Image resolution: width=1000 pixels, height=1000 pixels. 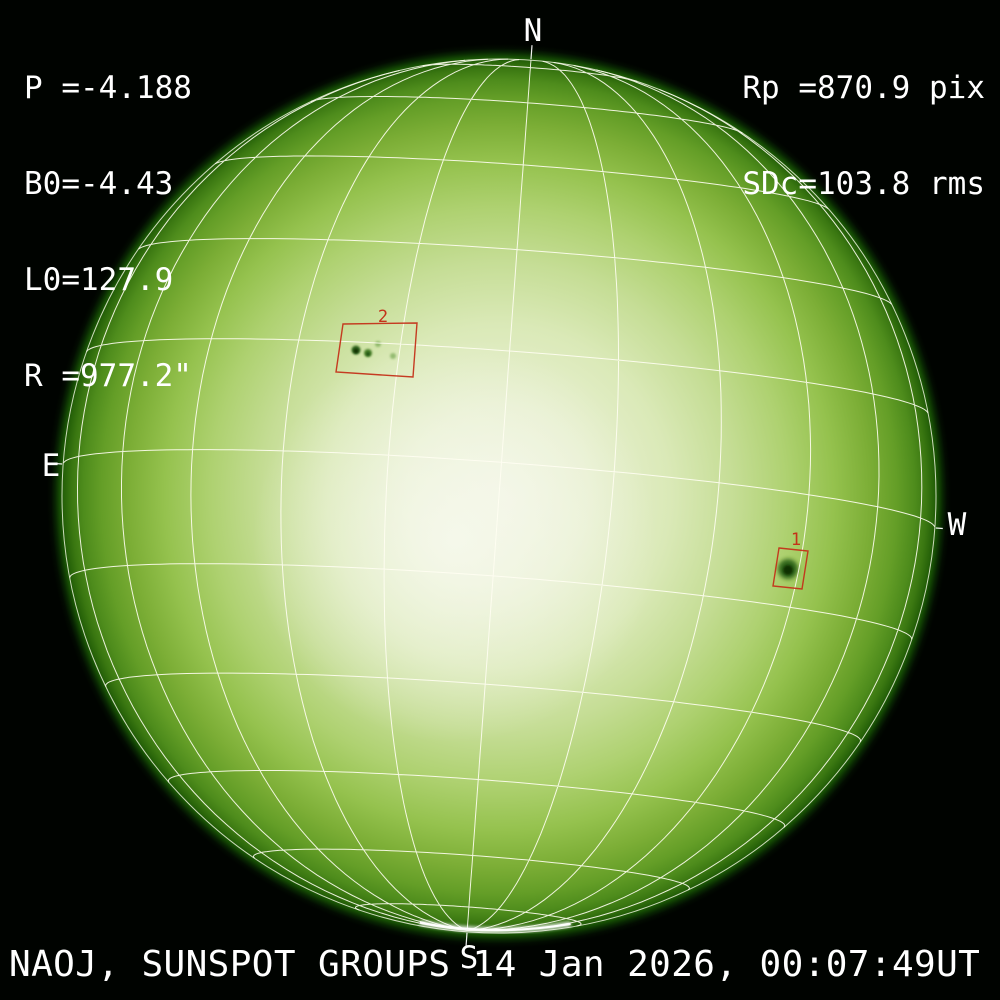 What do you see at coordinates (863, 184) in the screenshot?
I see `sdc-rms-line: SDc=103.8 rms` at bounding box center [863, 184].